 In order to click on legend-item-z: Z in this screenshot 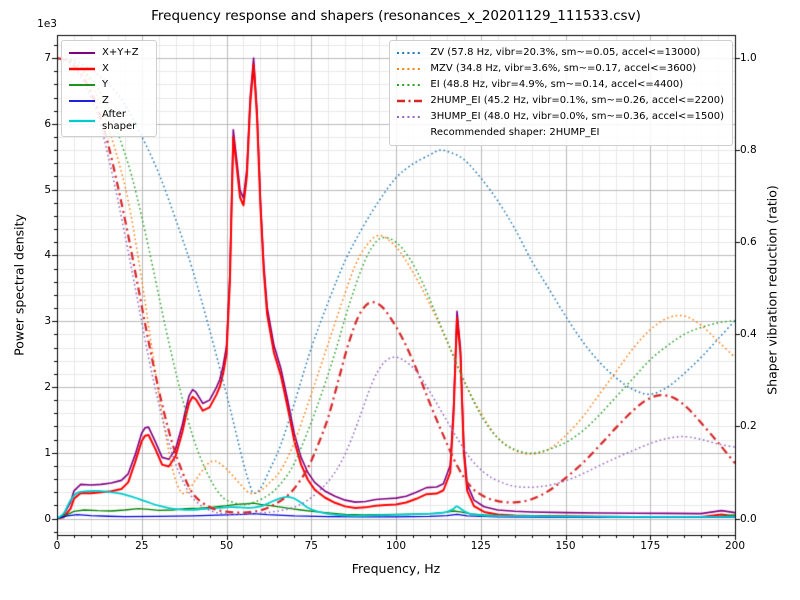, I will do `click(108, 101)`.